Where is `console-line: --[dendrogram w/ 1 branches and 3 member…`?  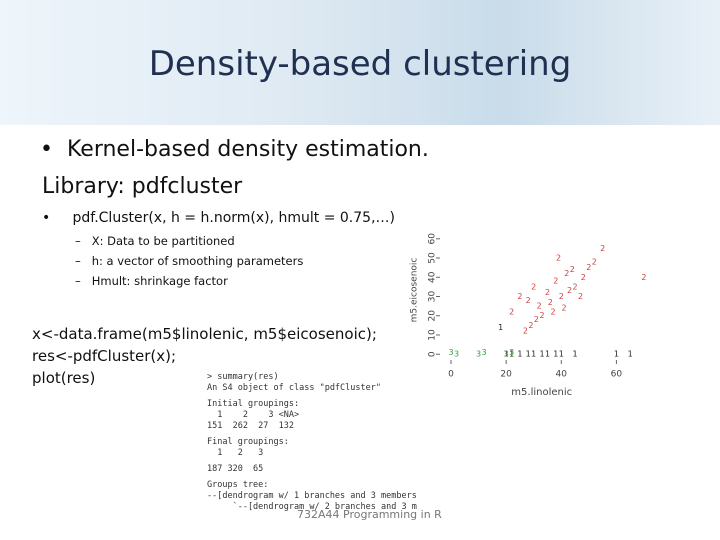
console-line: --[dendrogram w/ 1 branches and 3 member… is located at coordinates (312, 496).